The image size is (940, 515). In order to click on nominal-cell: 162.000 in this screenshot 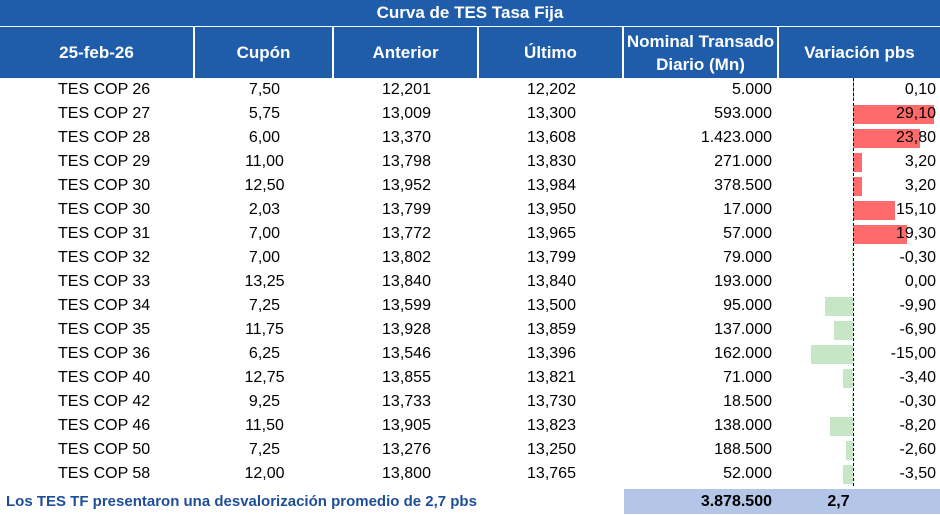, I will do `click(743, 353)`.